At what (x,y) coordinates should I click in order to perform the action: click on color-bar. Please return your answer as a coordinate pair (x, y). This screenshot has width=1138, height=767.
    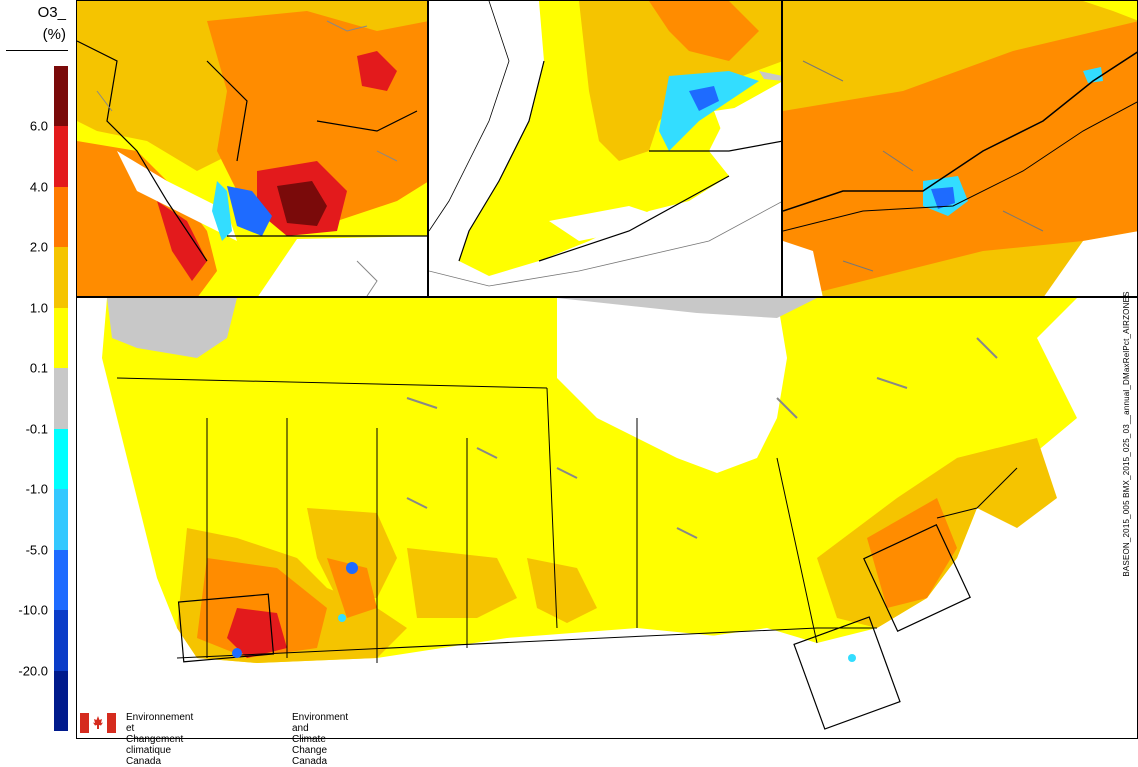
    Looking at the image, I should click on (61, 399).